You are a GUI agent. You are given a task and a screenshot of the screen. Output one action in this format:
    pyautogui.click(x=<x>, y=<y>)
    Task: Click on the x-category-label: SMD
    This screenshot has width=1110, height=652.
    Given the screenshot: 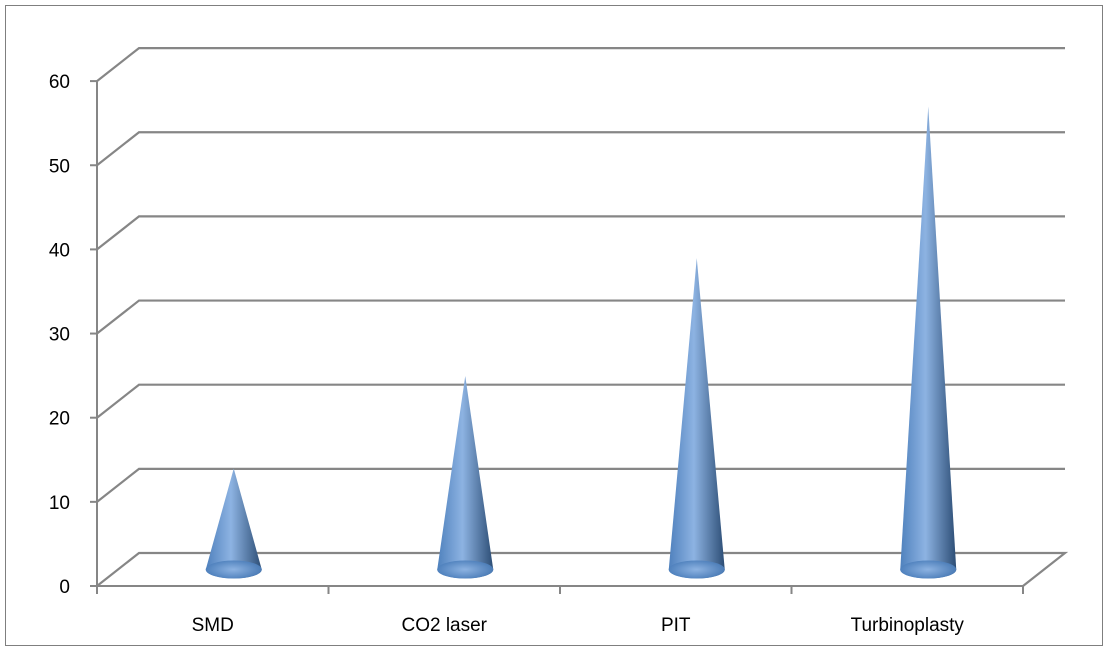 What is the action you would take?
    pyautogui.click(x=213, y=625)
    